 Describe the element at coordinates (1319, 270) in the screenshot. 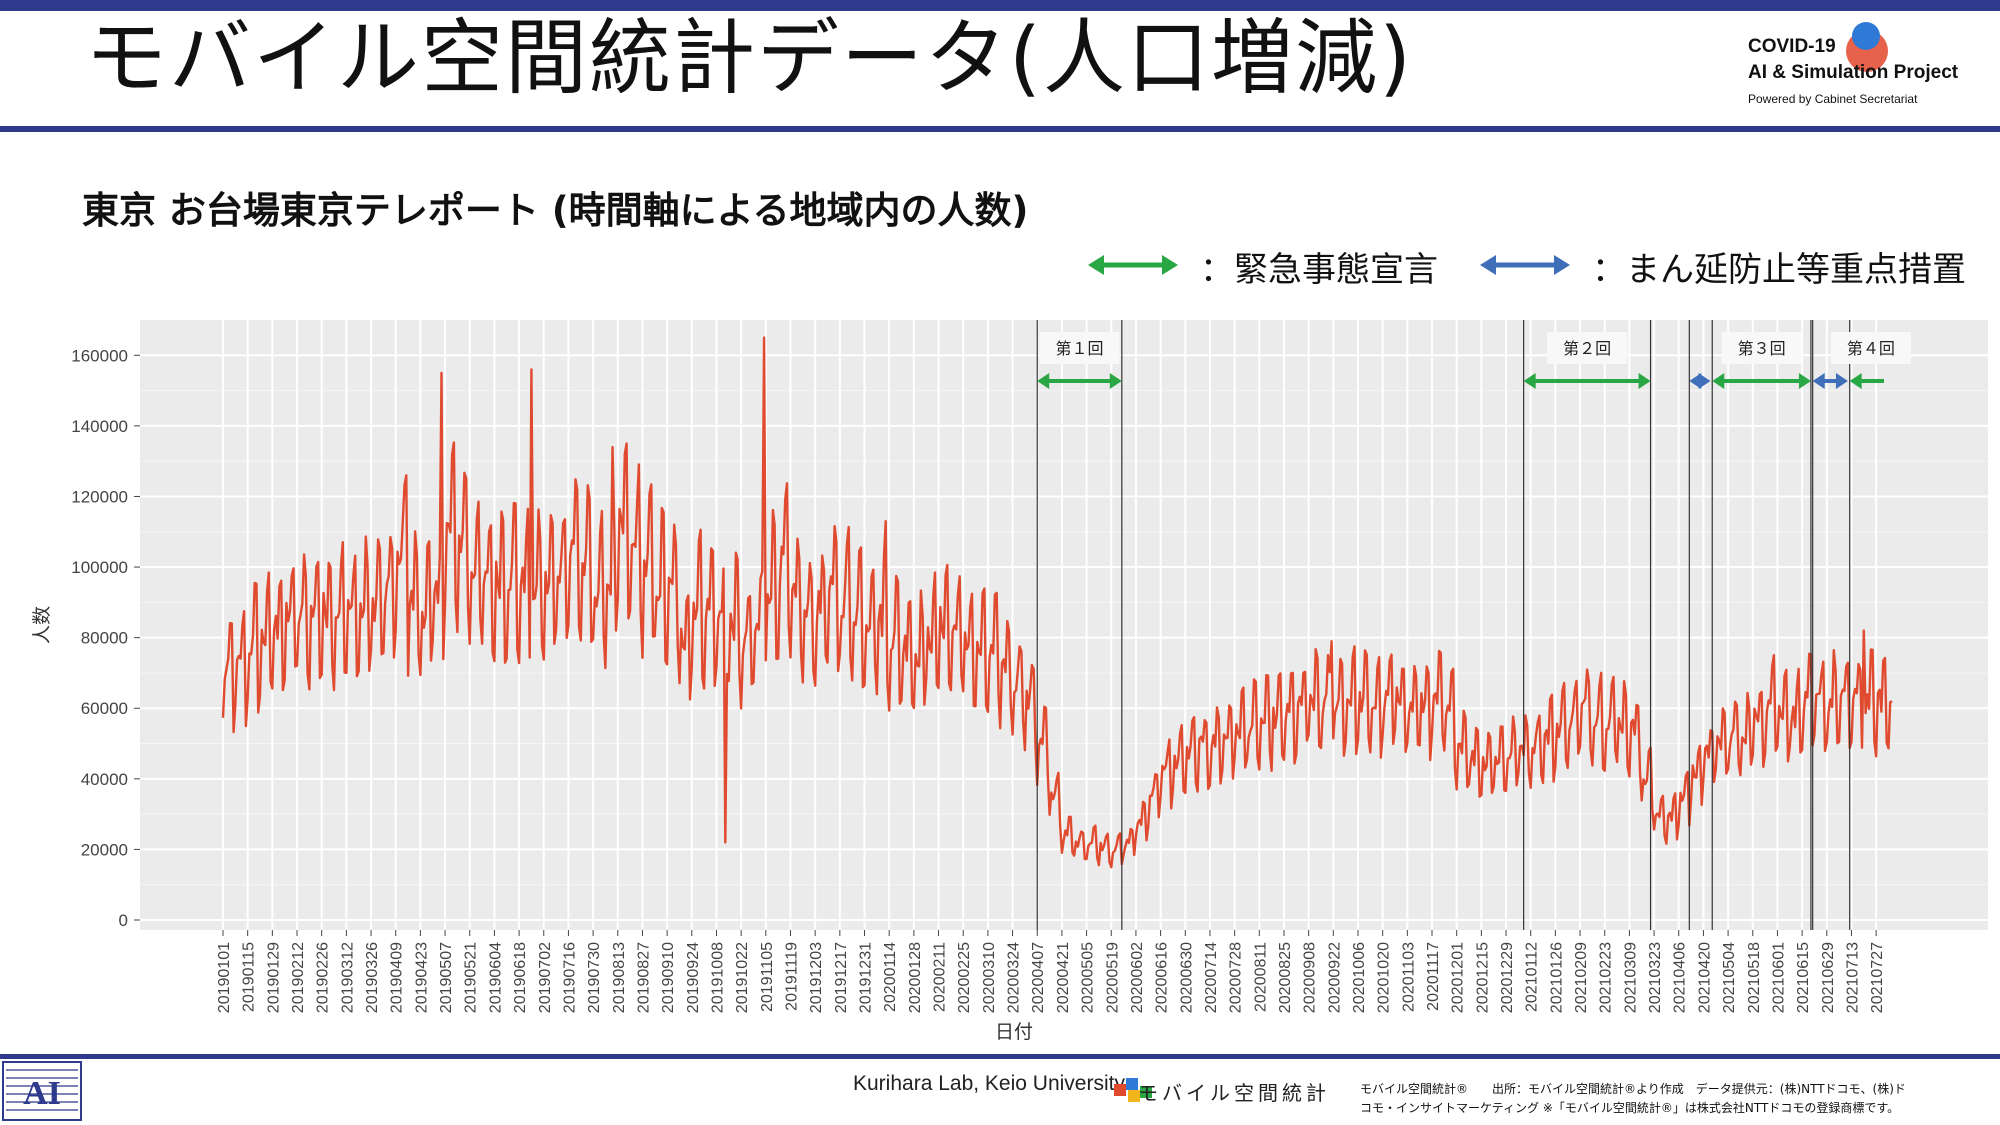

I see `legend-emergency-label: ：緊急事態宣言` at that location.